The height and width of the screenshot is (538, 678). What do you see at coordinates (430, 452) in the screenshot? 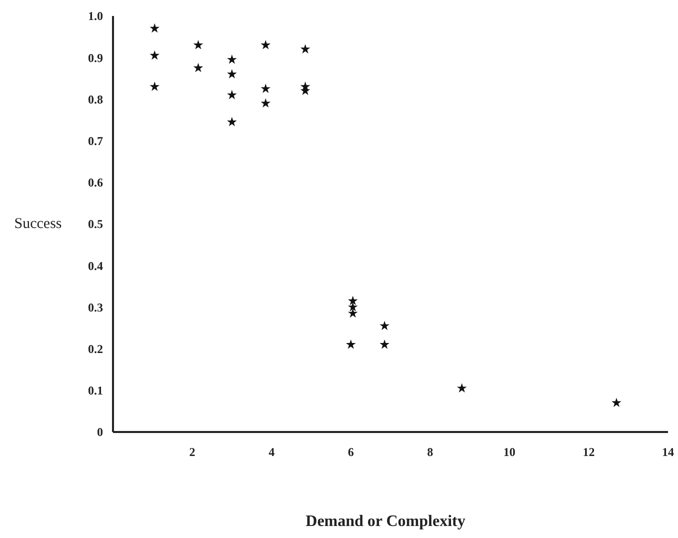
I see `x-tick-label: 8` at bounding box center [430, 452].